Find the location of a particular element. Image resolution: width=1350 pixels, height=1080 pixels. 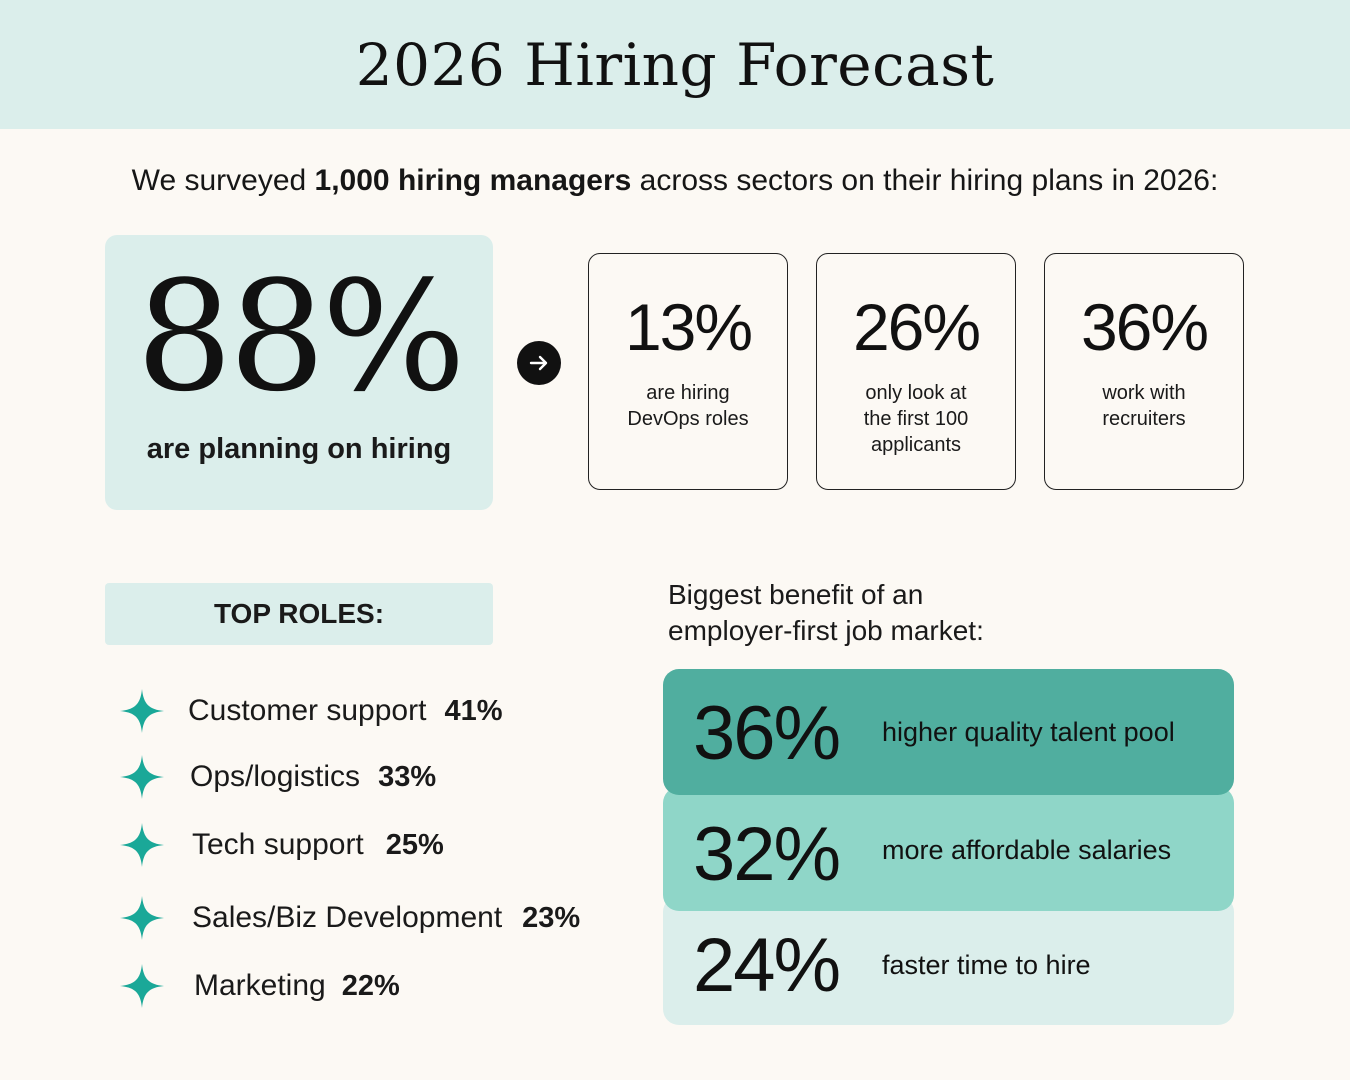

role-name: Sales/Biz Development is located at coordinates (347, 917).